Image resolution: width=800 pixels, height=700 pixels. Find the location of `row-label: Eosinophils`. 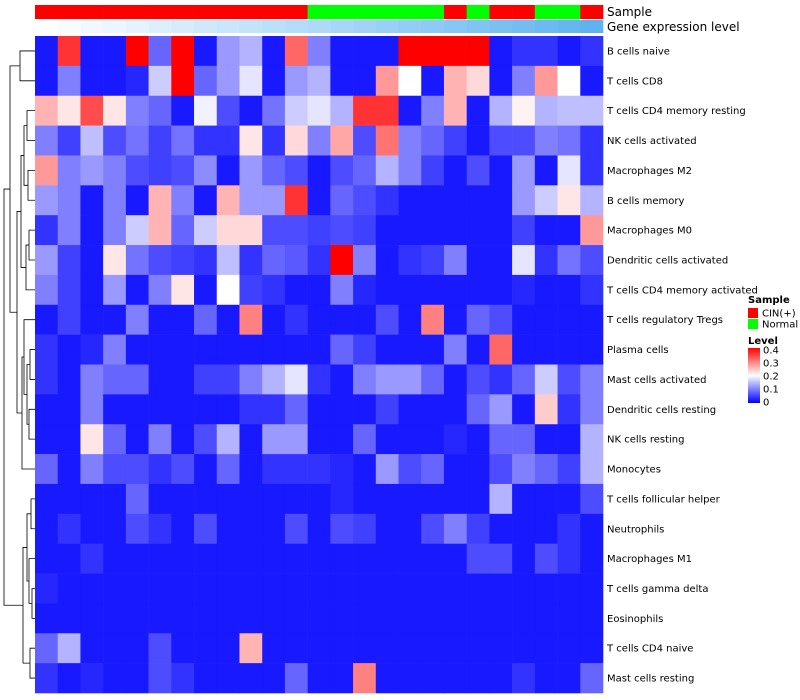

row-label: Eosinophils is located at coordinates (635, 619).